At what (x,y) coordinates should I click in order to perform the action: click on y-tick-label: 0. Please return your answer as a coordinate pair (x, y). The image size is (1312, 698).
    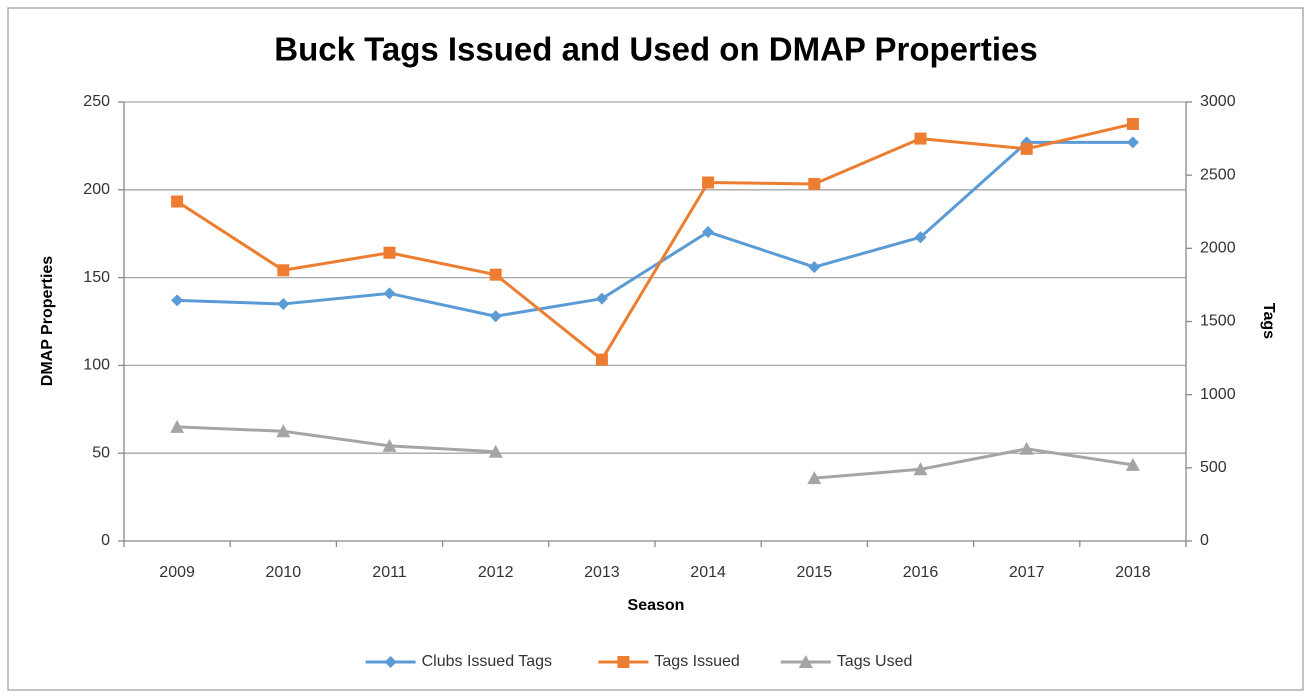
    Looking at the image, I should click on (105, 540).